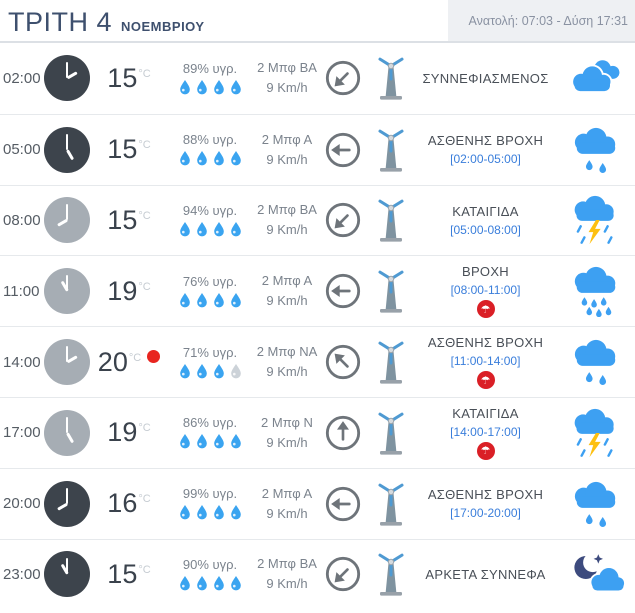  Describe the element at coordinates (210, 362) in the screenshot. I see `humidity-cell: 71% υγρ.` at that location.